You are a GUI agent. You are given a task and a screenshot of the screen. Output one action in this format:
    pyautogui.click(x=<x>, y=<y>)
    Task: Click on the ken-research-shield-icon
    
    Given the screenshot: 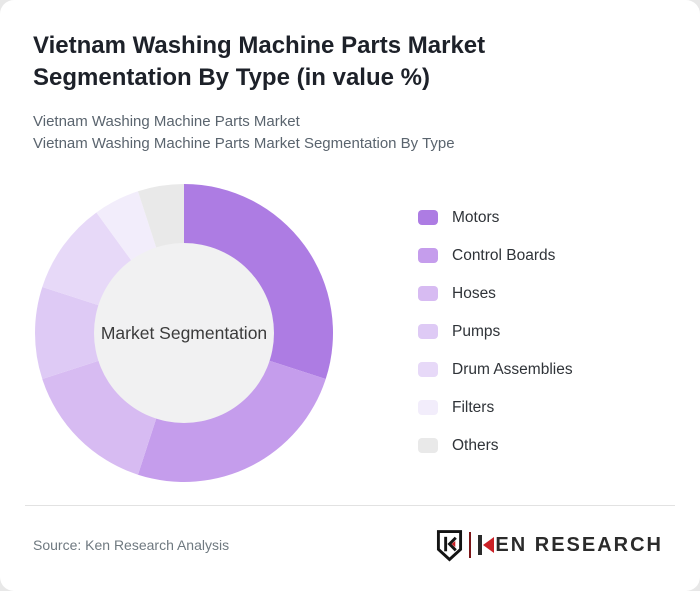 What is the action you would take?
    pyautogui.click(x=450, y=545)
    